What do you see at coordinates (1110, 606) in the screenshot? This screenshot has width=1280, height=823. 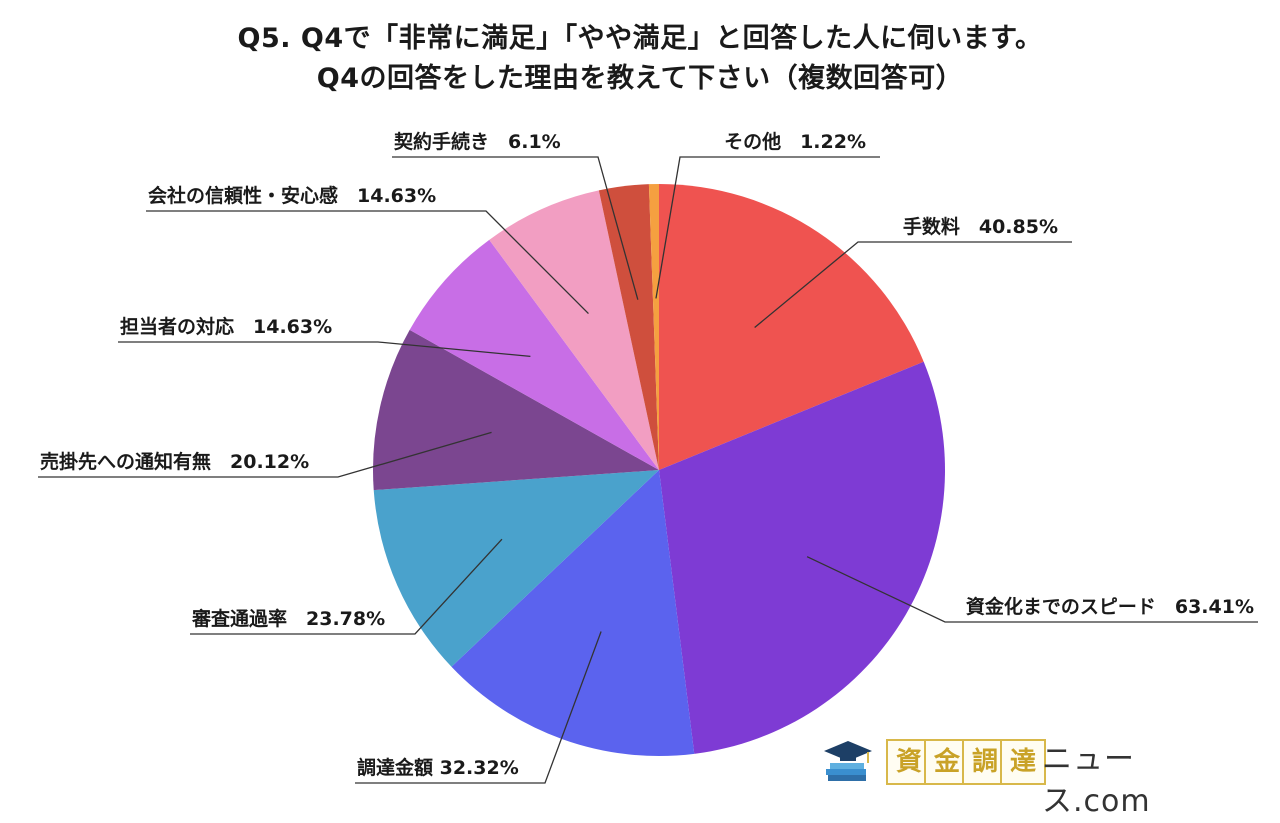 I see `slice-label: 資金化までのスピード 63.41%` at bounding box center [1110, 606].